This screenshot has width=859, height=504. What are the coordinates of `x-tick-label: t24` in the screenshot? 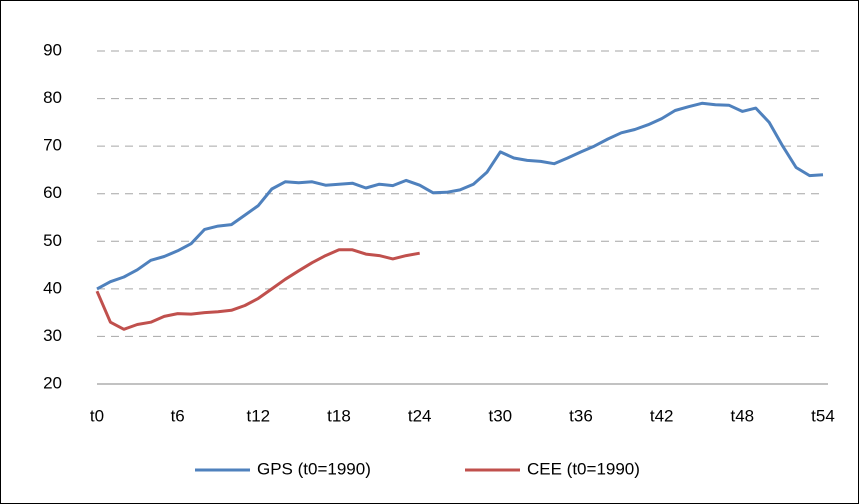 It's located at (420, 415).